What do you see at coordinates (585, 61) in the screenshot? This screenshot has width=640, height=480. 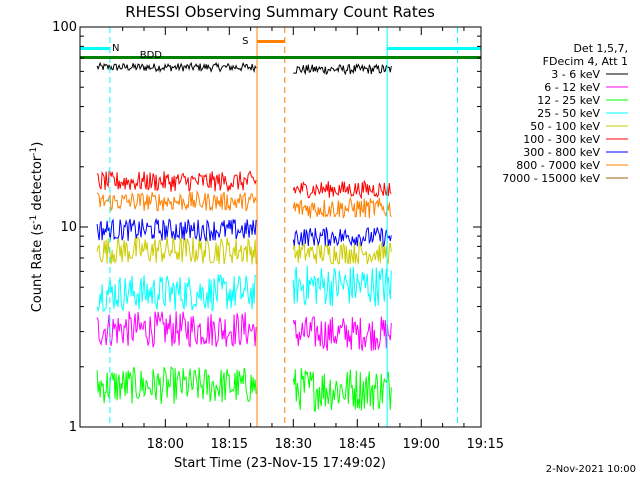 I see `legend-header: FDecim 4, Att 1` at bounding box center [585, 61].